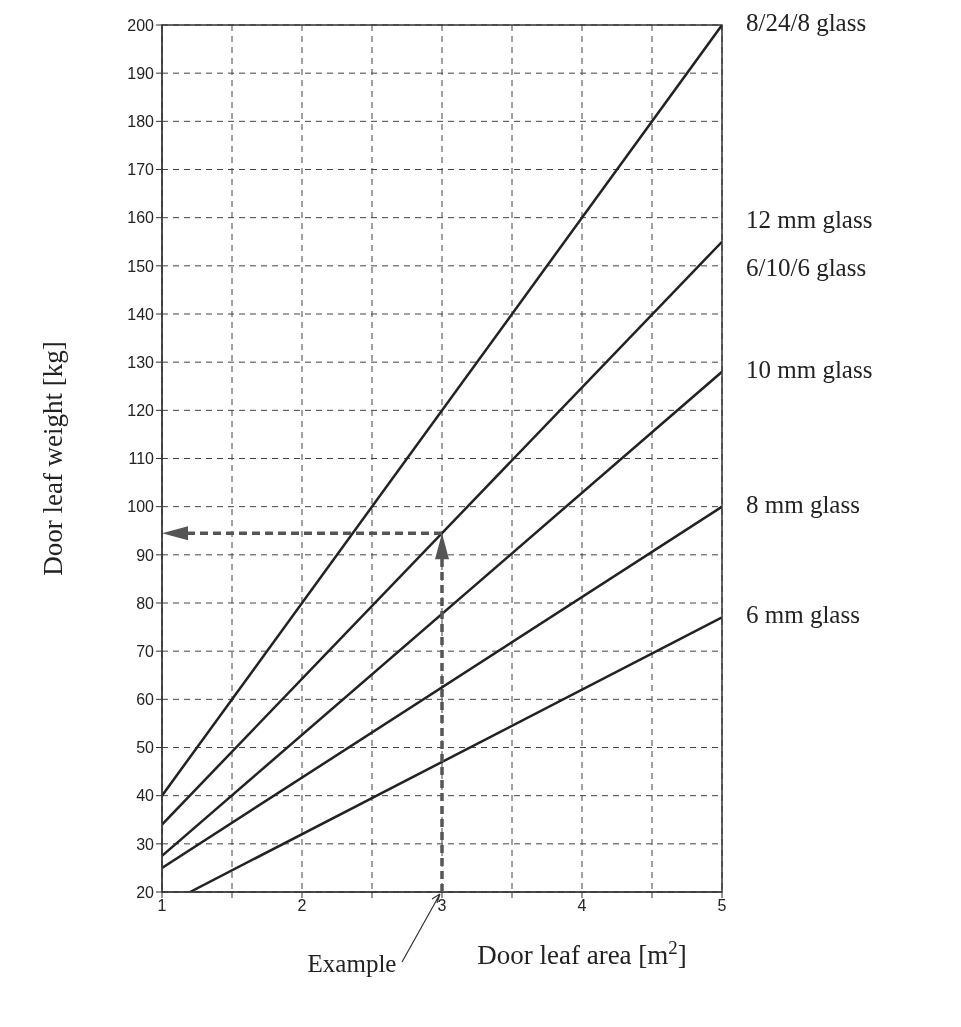  What do you see at coordinates (302, 906) in the screenshot?
I see `x-tick-label: 2` at bounding box center [302, 906].